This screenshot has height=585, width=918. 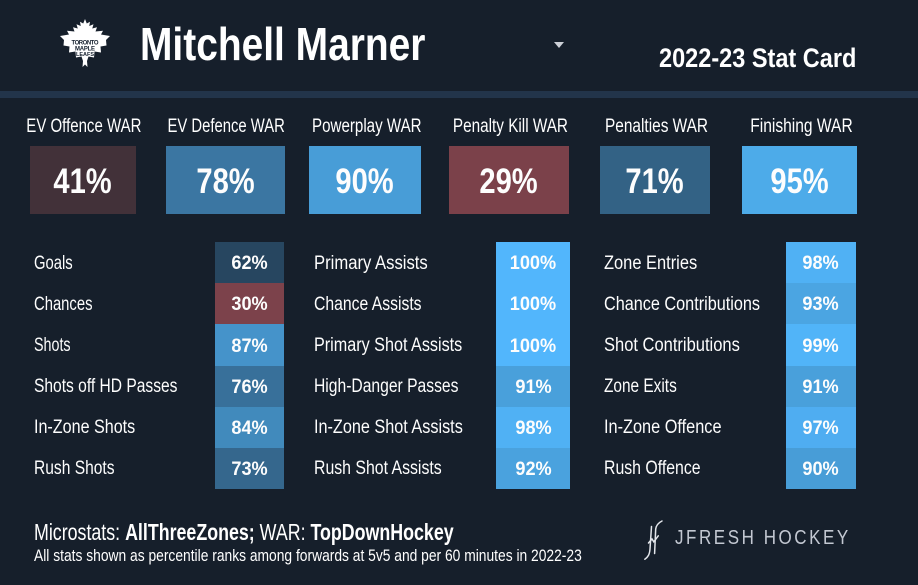 What do you see at coordinates (85, 55) in the screenshot?
I see `svg-text: LEAFS` at bounding box center [85, 55].